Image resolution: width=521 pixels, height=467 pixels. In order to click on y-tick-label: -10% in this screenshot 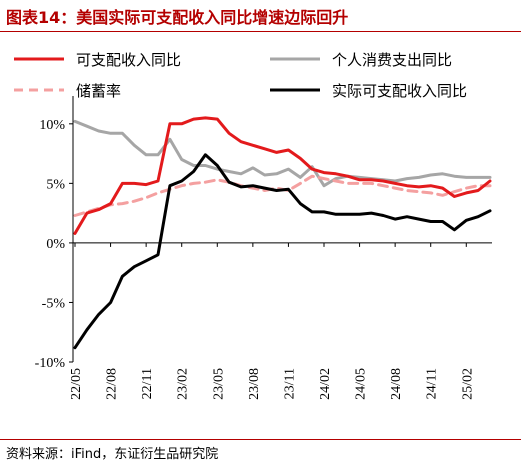, I will do `click(50, 363)`.